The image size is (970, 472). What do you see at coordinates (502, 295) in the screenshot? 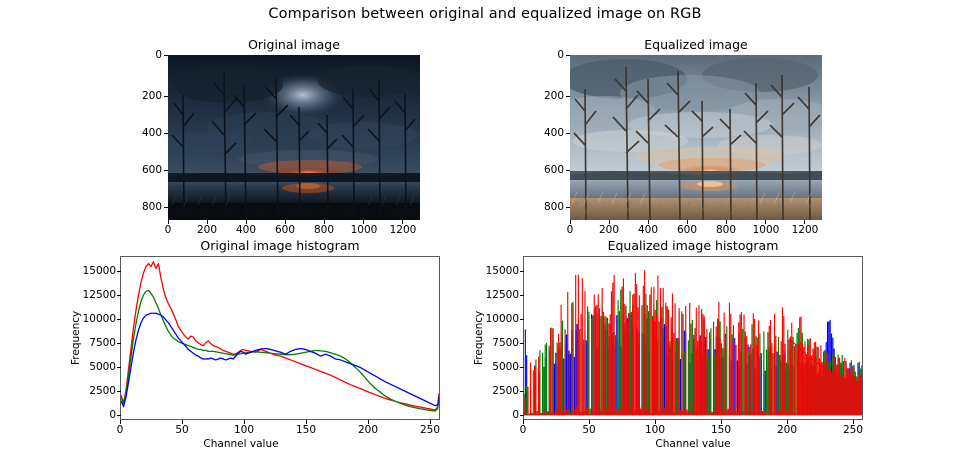
I see `equalized-histogram-ytick-12500: 12500` at bounding box center [502, 295].